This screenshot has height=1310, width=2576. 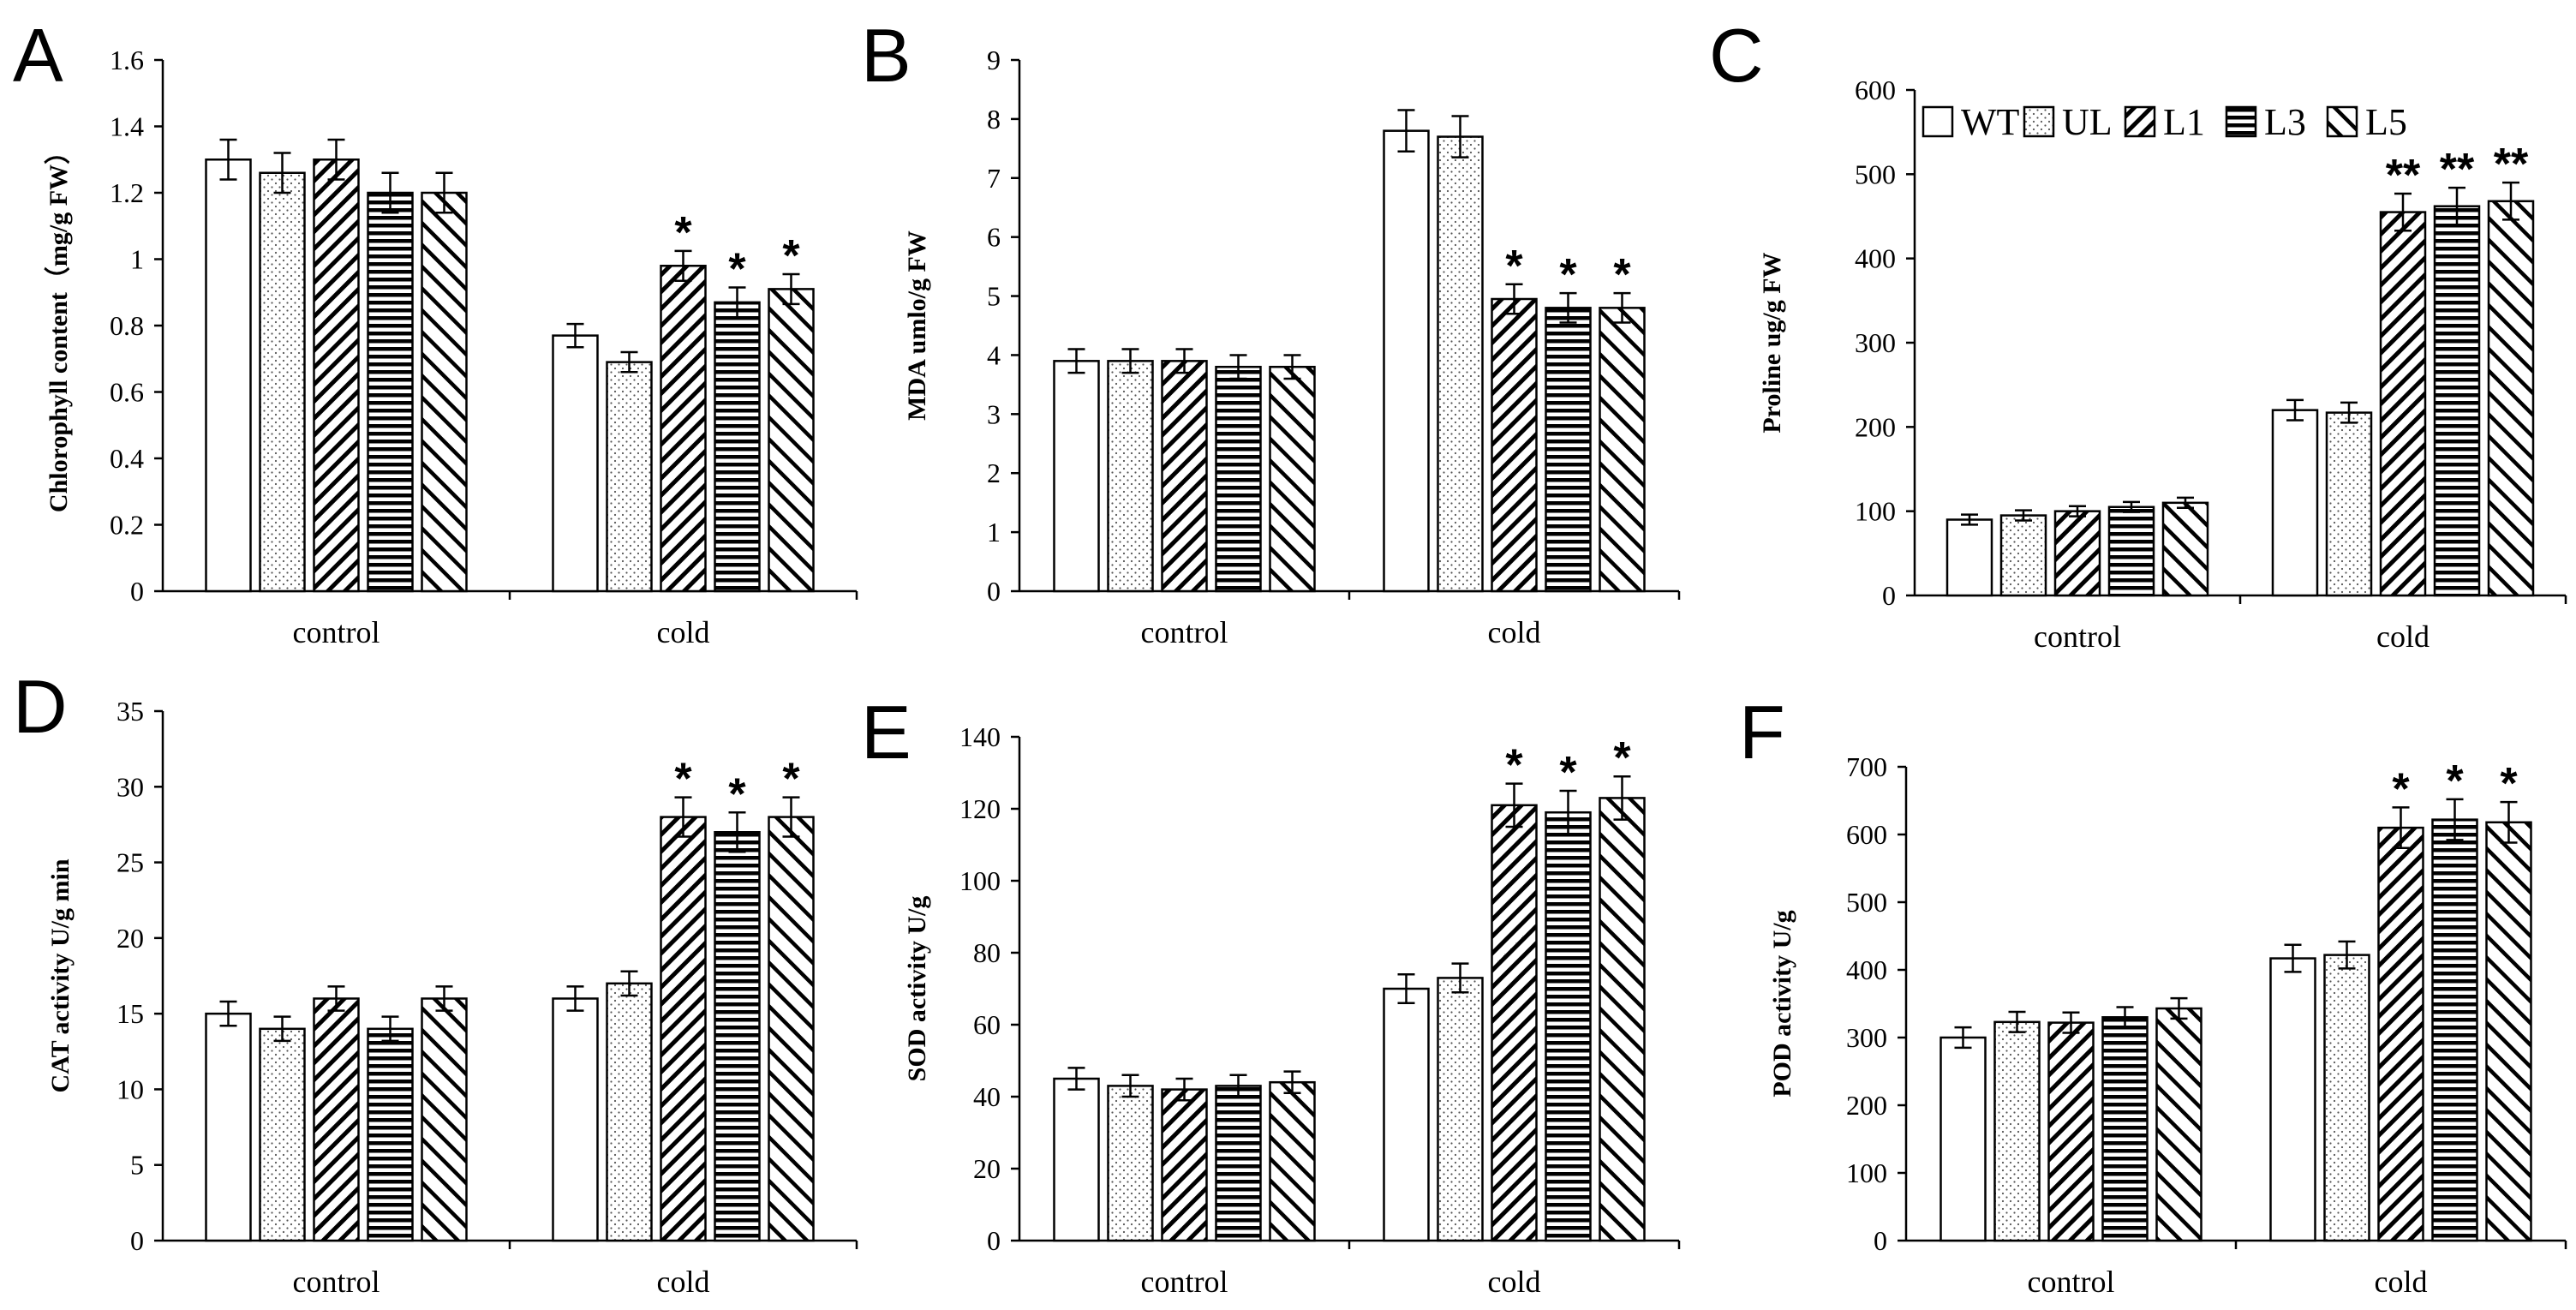 I want to click on y-axis-label: MDA umlo/g FW, so click(x=917, y=325).